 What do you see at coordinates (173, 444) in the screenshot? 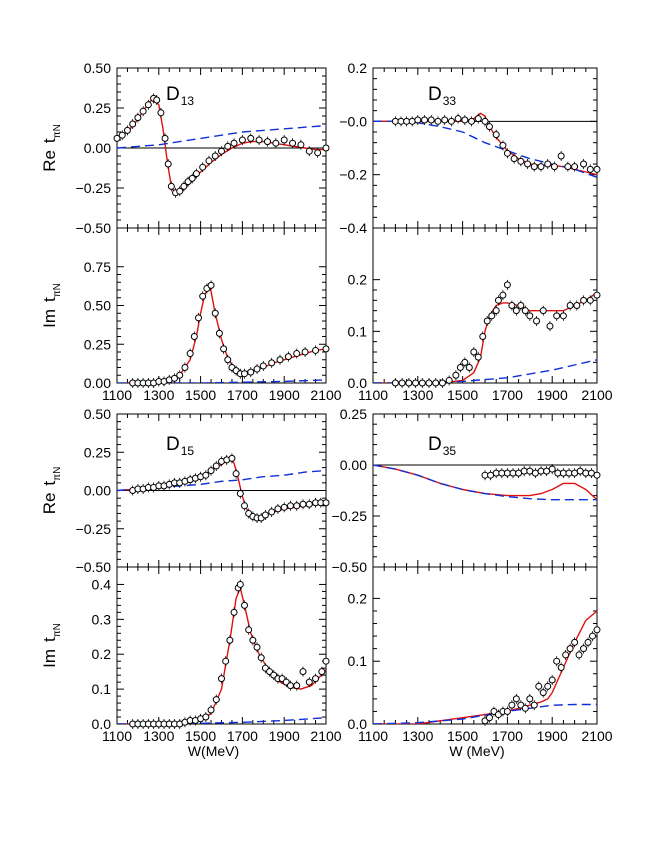
I see `panel-label-letter: D` at bounding box center [173, 444].